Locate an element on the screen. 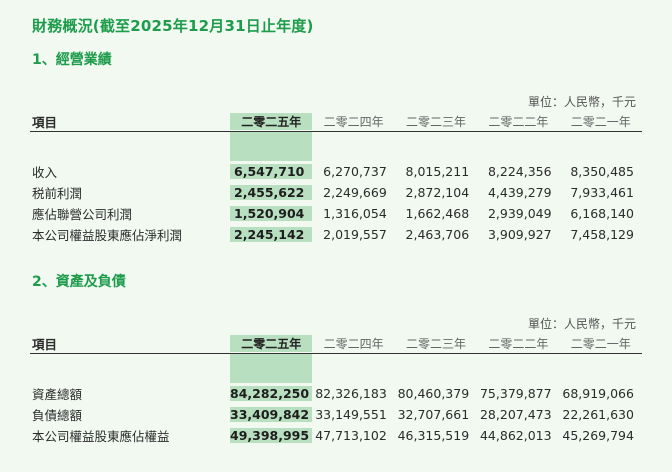 Image resolution: width=672 pixels, height=472 pixels. row-label: 本公司權益股東應佔淨利潤 is located at coordinates (107, 235).